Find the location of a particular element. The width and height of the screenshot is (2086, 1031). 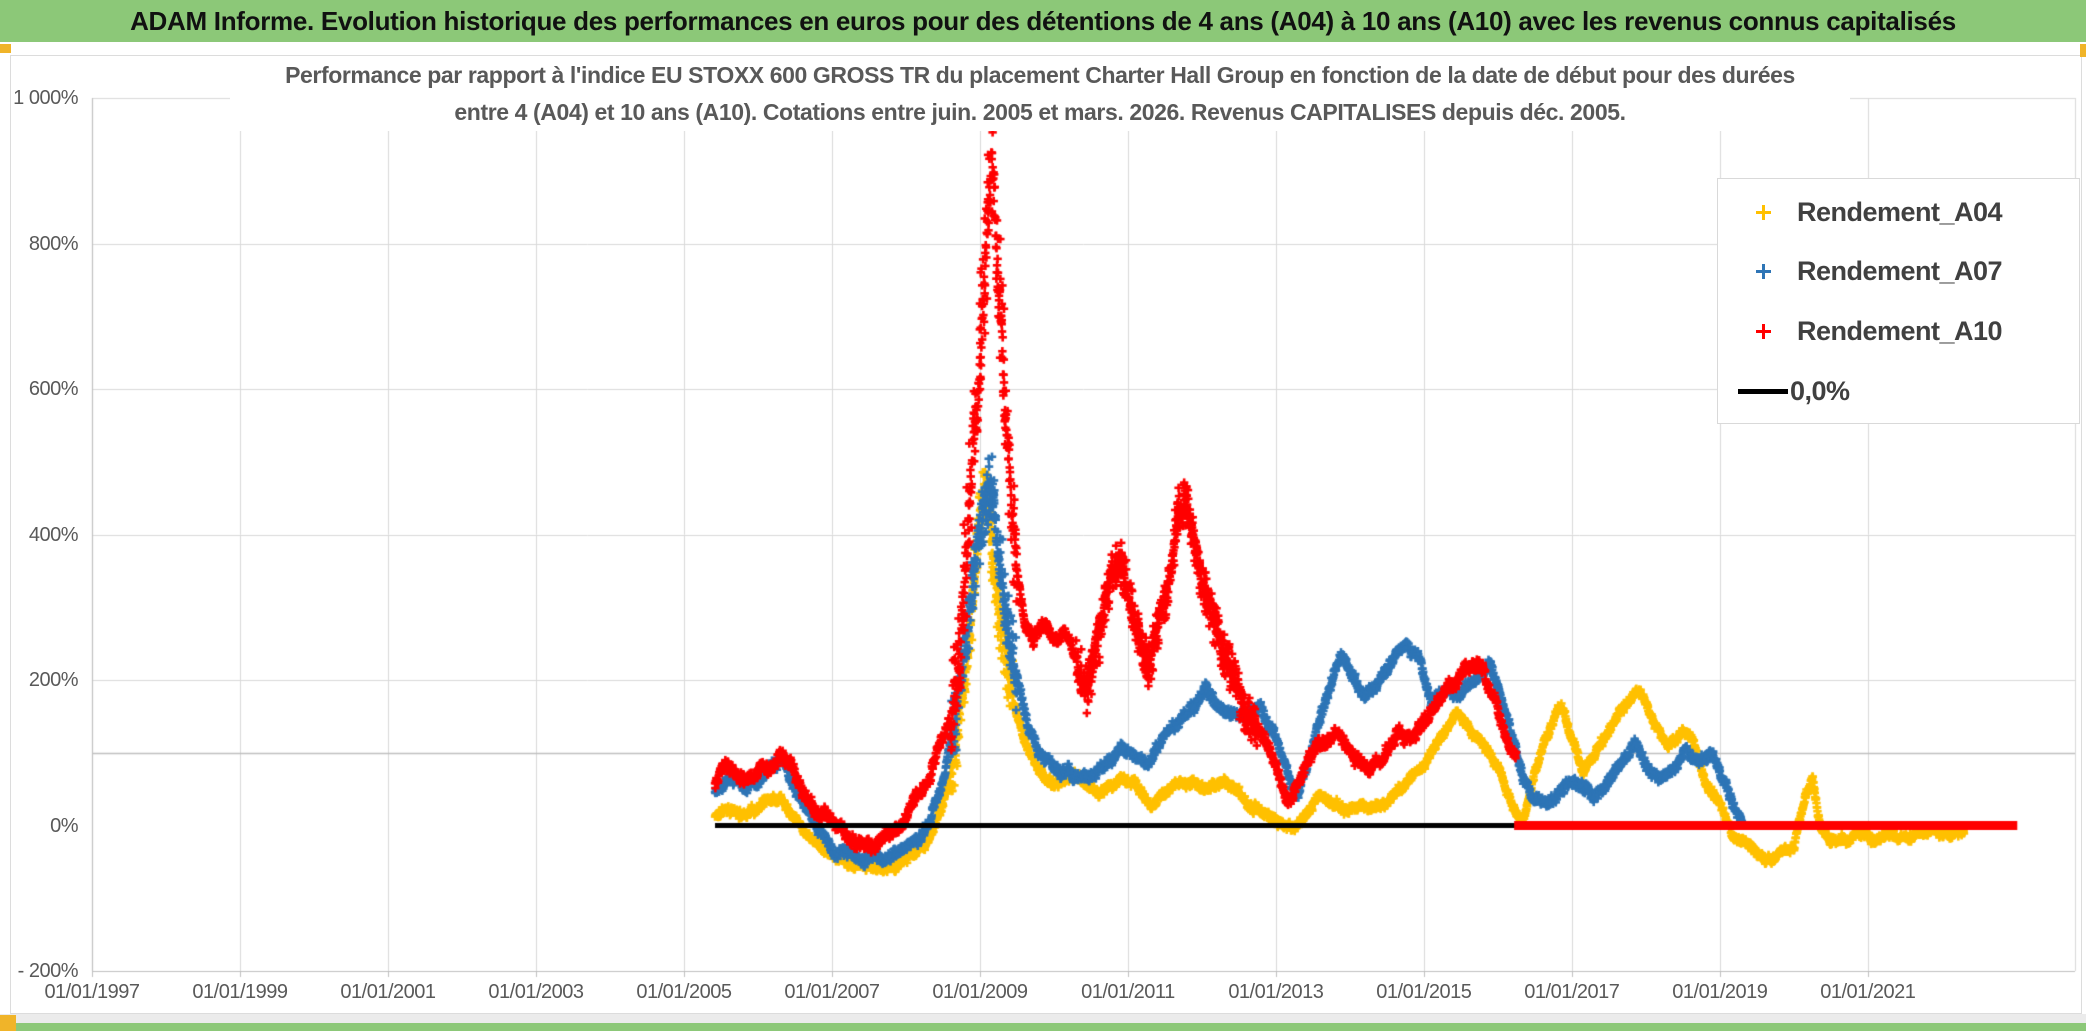

legend-item-label: 0,0% is located at coordinates (1820, 390).